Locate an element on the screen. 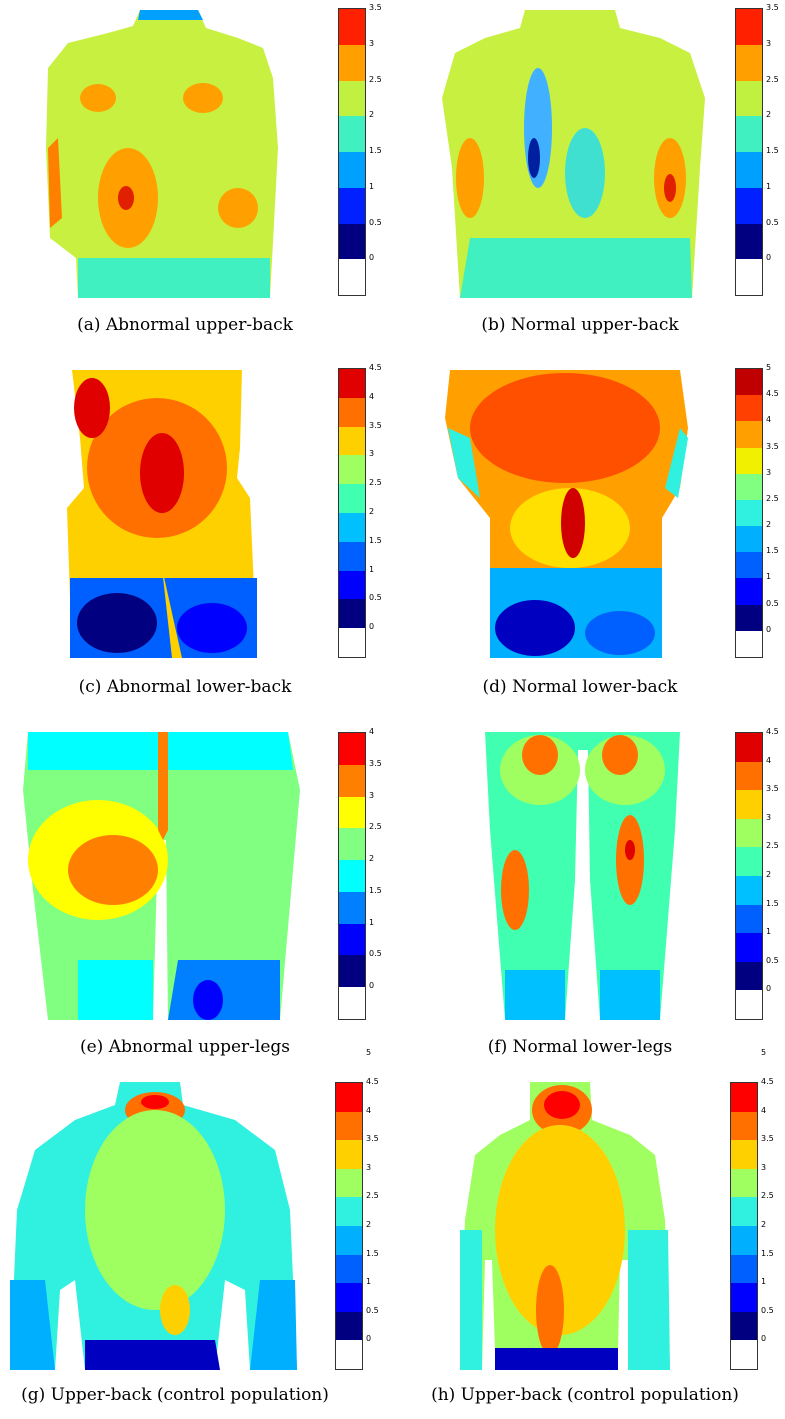 This screenshot has width=785, height=1419. caption-e: (e) Abnormal upper-legs is located at coordinates (185, 1047).